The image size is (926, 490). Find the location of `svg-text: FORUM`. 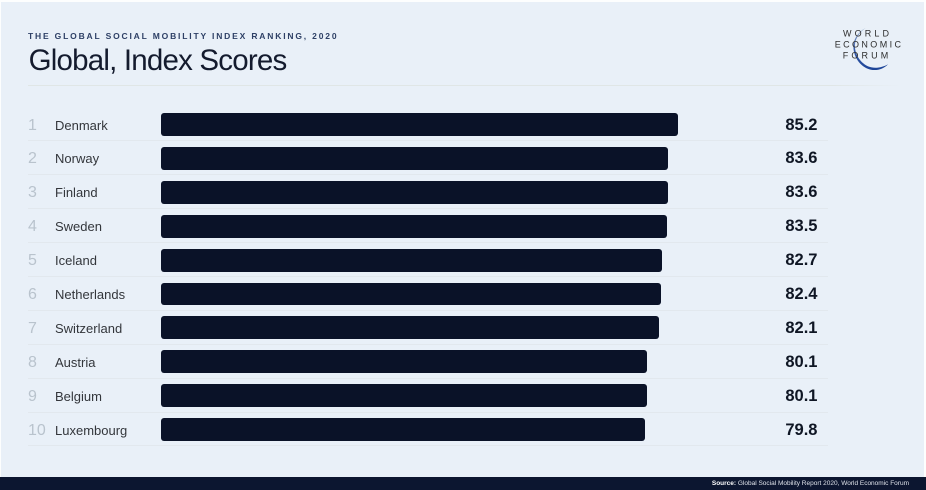

svg-text: FORUM is located at coordinates (867, 56).